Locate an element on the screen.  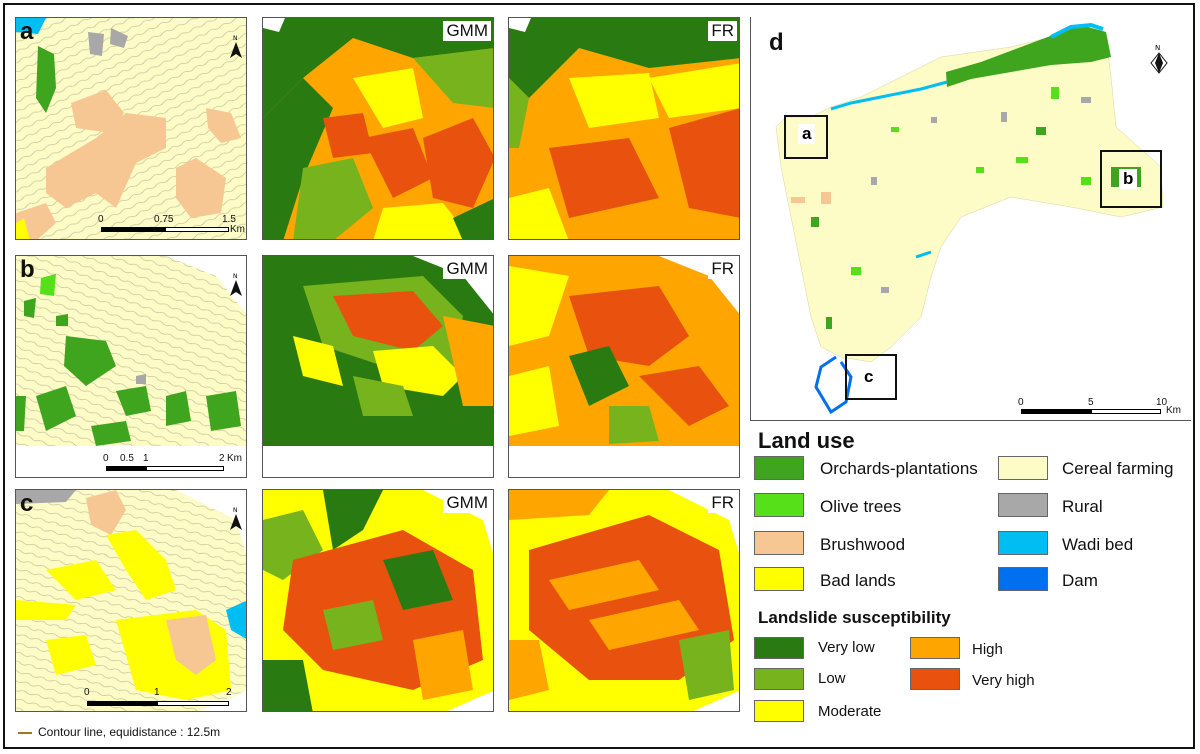
scale-d-tick-2: 10 is located at coordinates (1162, 402).